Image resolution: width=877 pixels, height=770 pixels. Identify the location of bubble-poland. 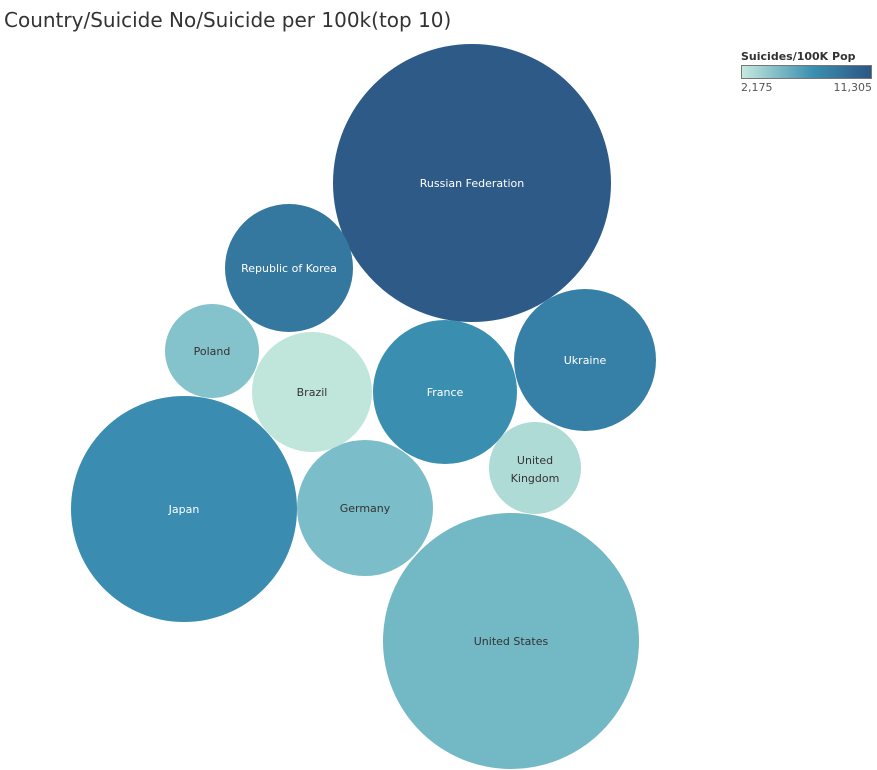
(212, 351).